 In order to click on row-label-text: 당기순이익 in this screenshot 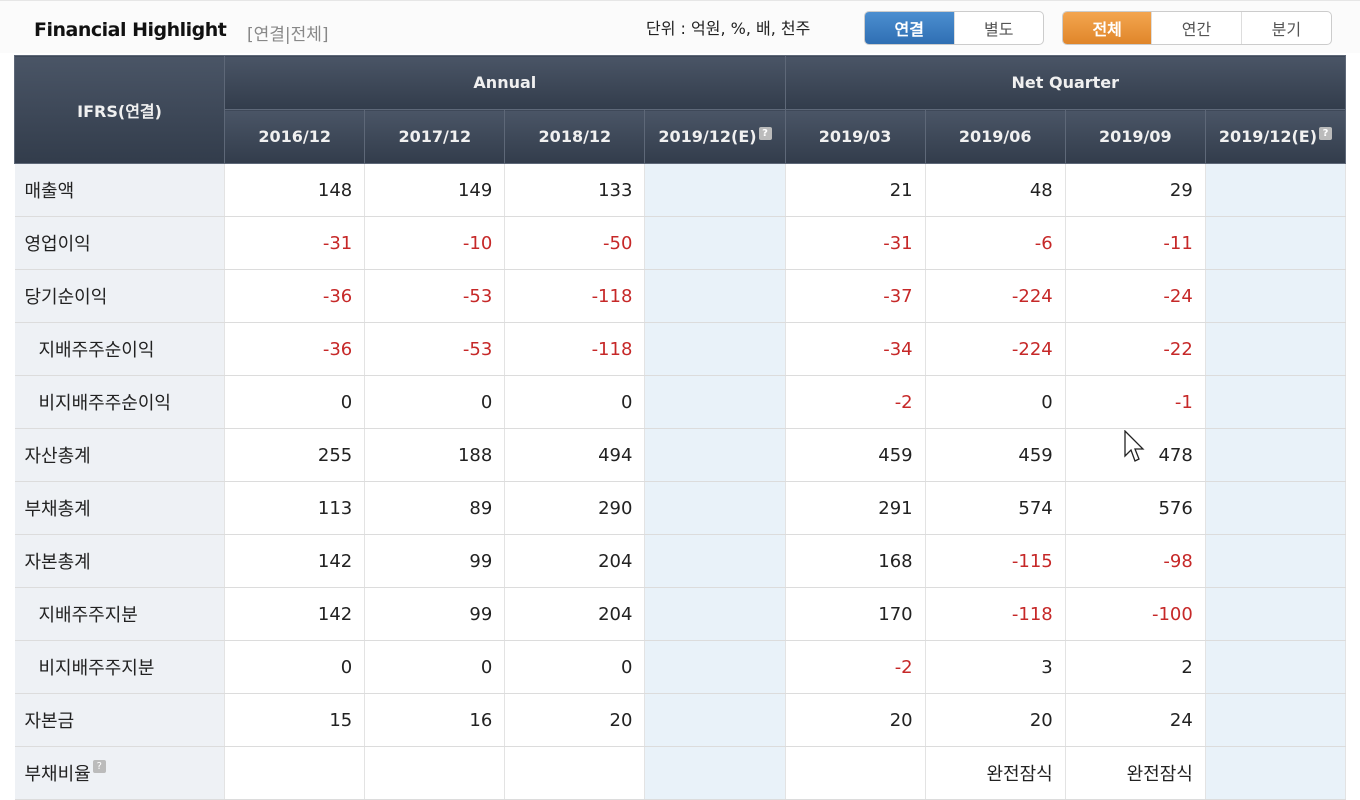, I will do `click(66, 297)`.